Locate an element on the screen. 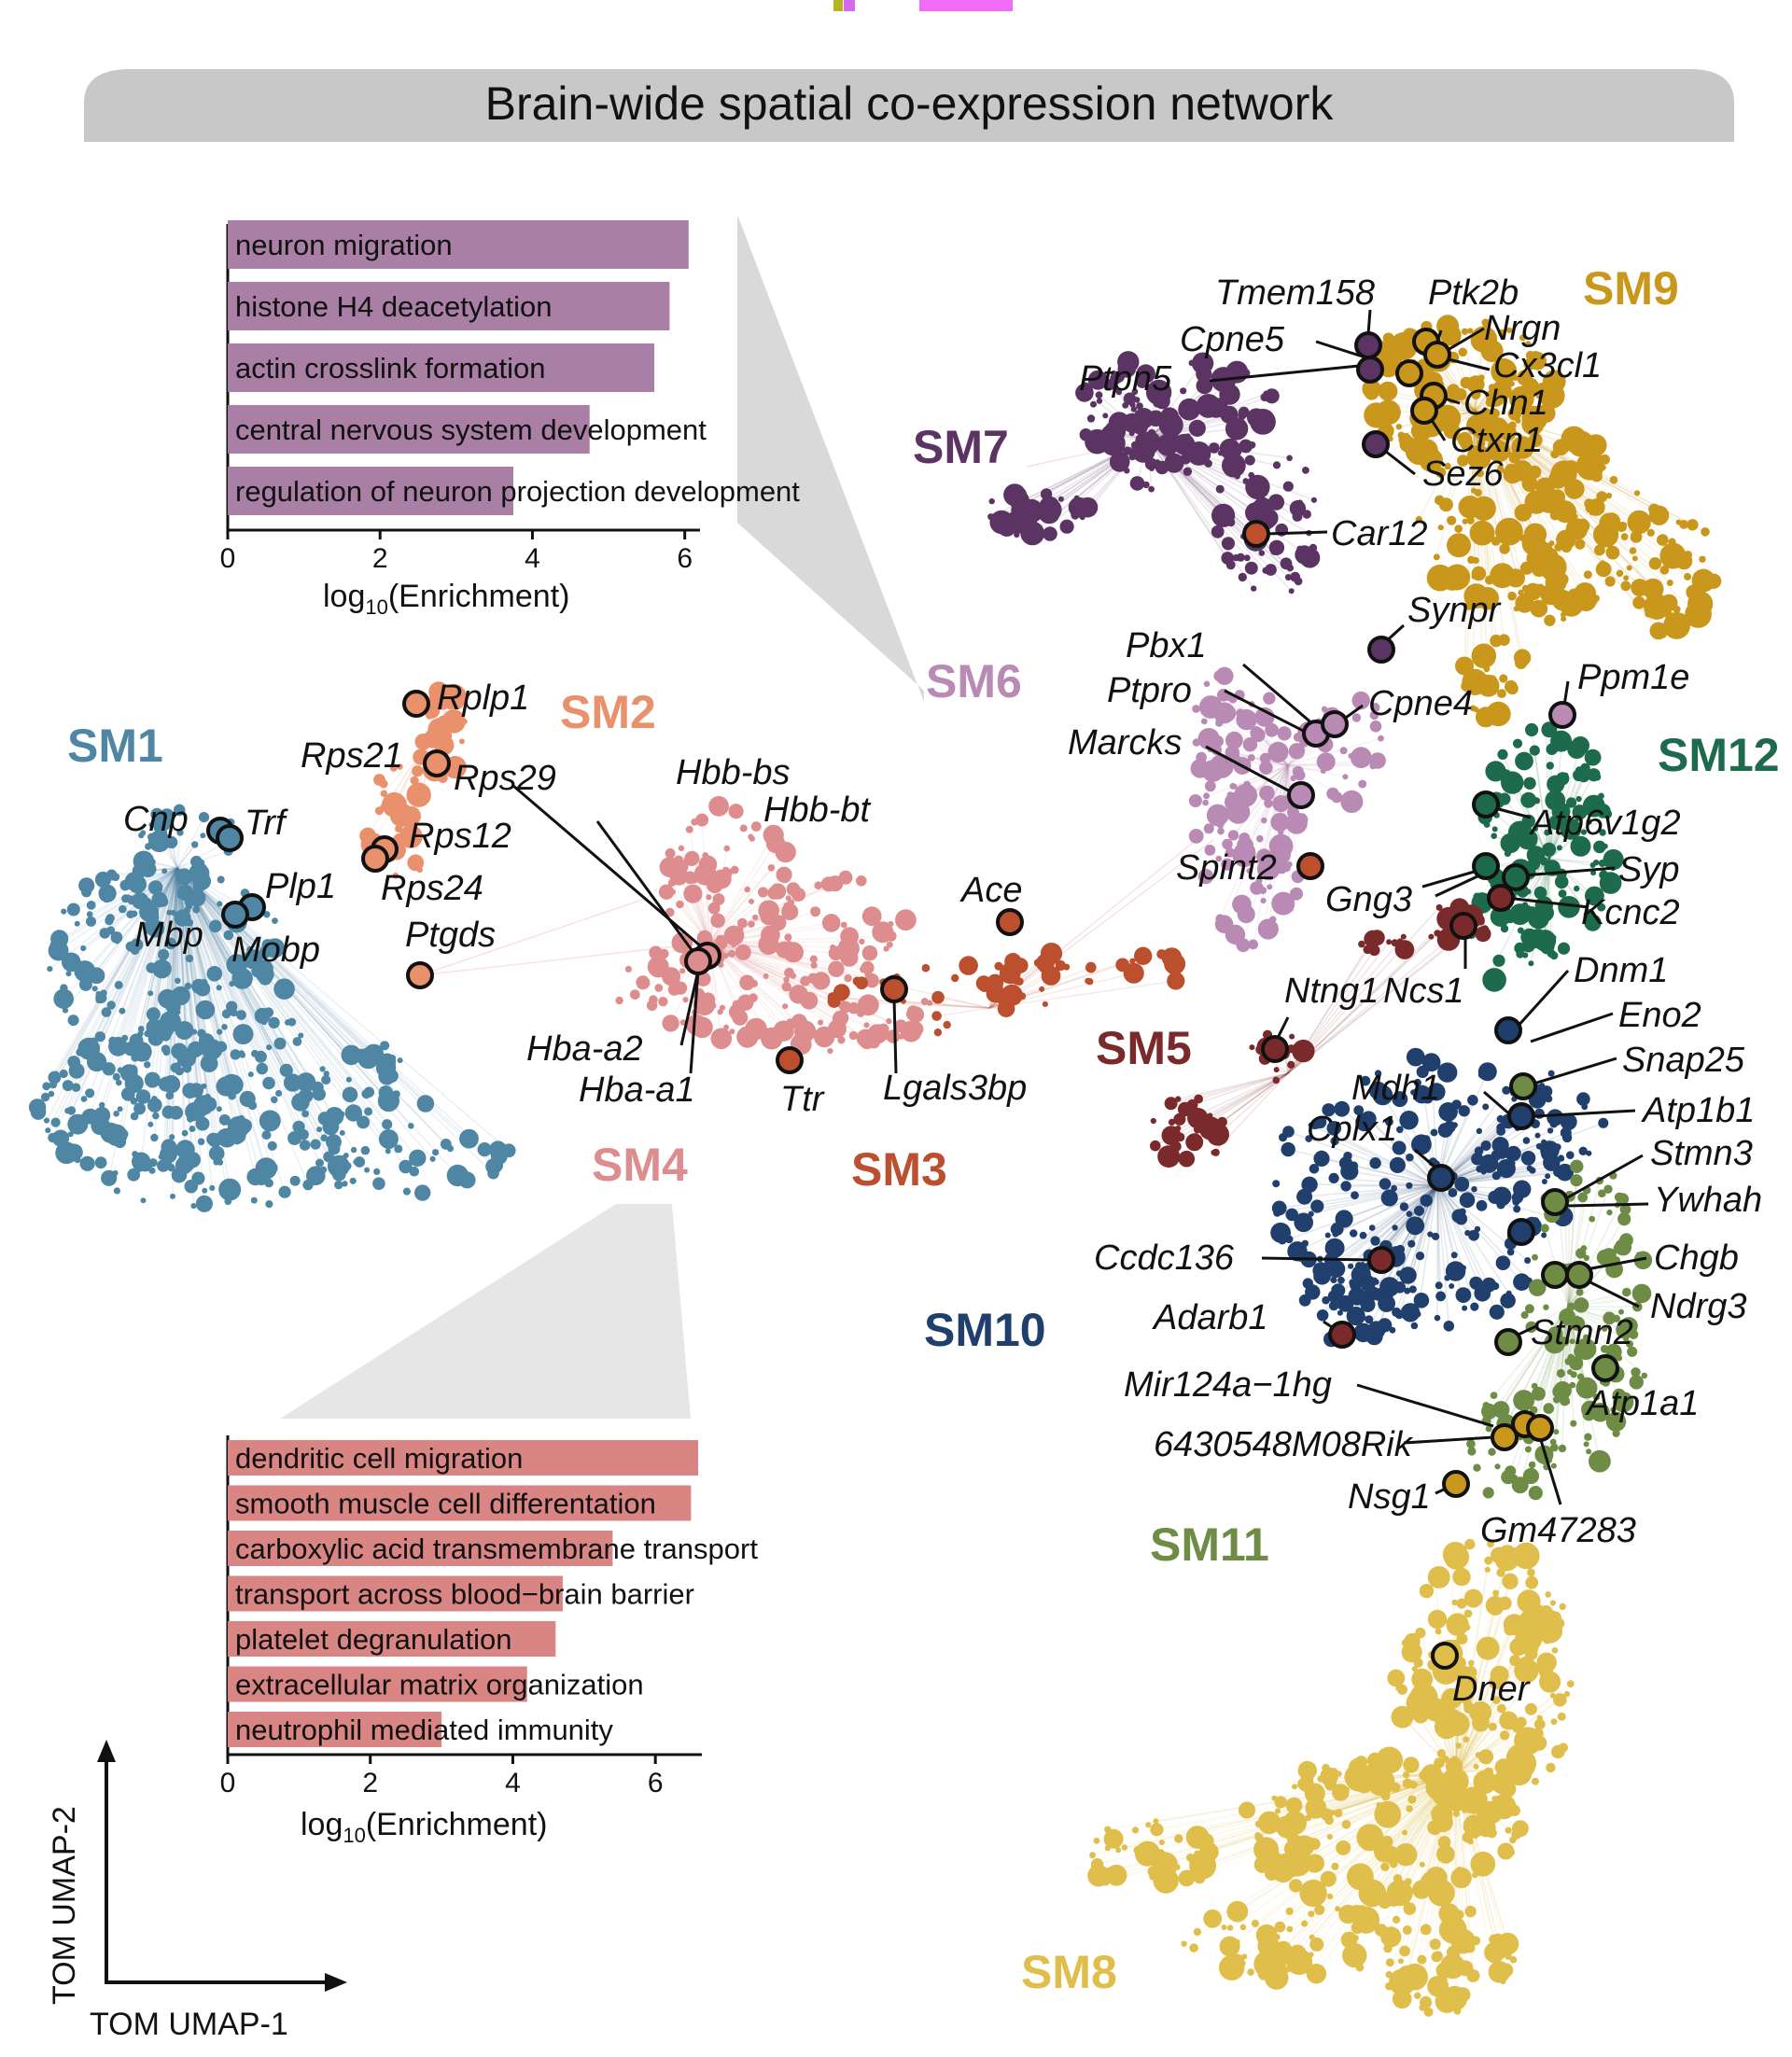 The height and width of the screenshot is (2057, 1792). umap-axes: TOM UMAP-1 TOM UMAP-2 is located at coordinates (197, 1891).